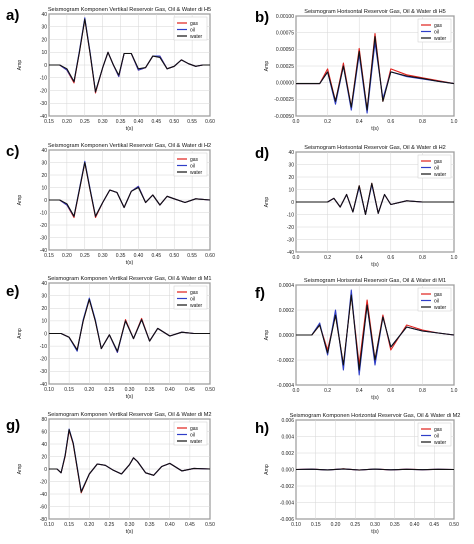 This screenshot has height=544, width=474. What do you see at coordinates (285, 50) in the screenshot?
I see `y-tick-label: 0.00050` at bounding box center [285, 50].